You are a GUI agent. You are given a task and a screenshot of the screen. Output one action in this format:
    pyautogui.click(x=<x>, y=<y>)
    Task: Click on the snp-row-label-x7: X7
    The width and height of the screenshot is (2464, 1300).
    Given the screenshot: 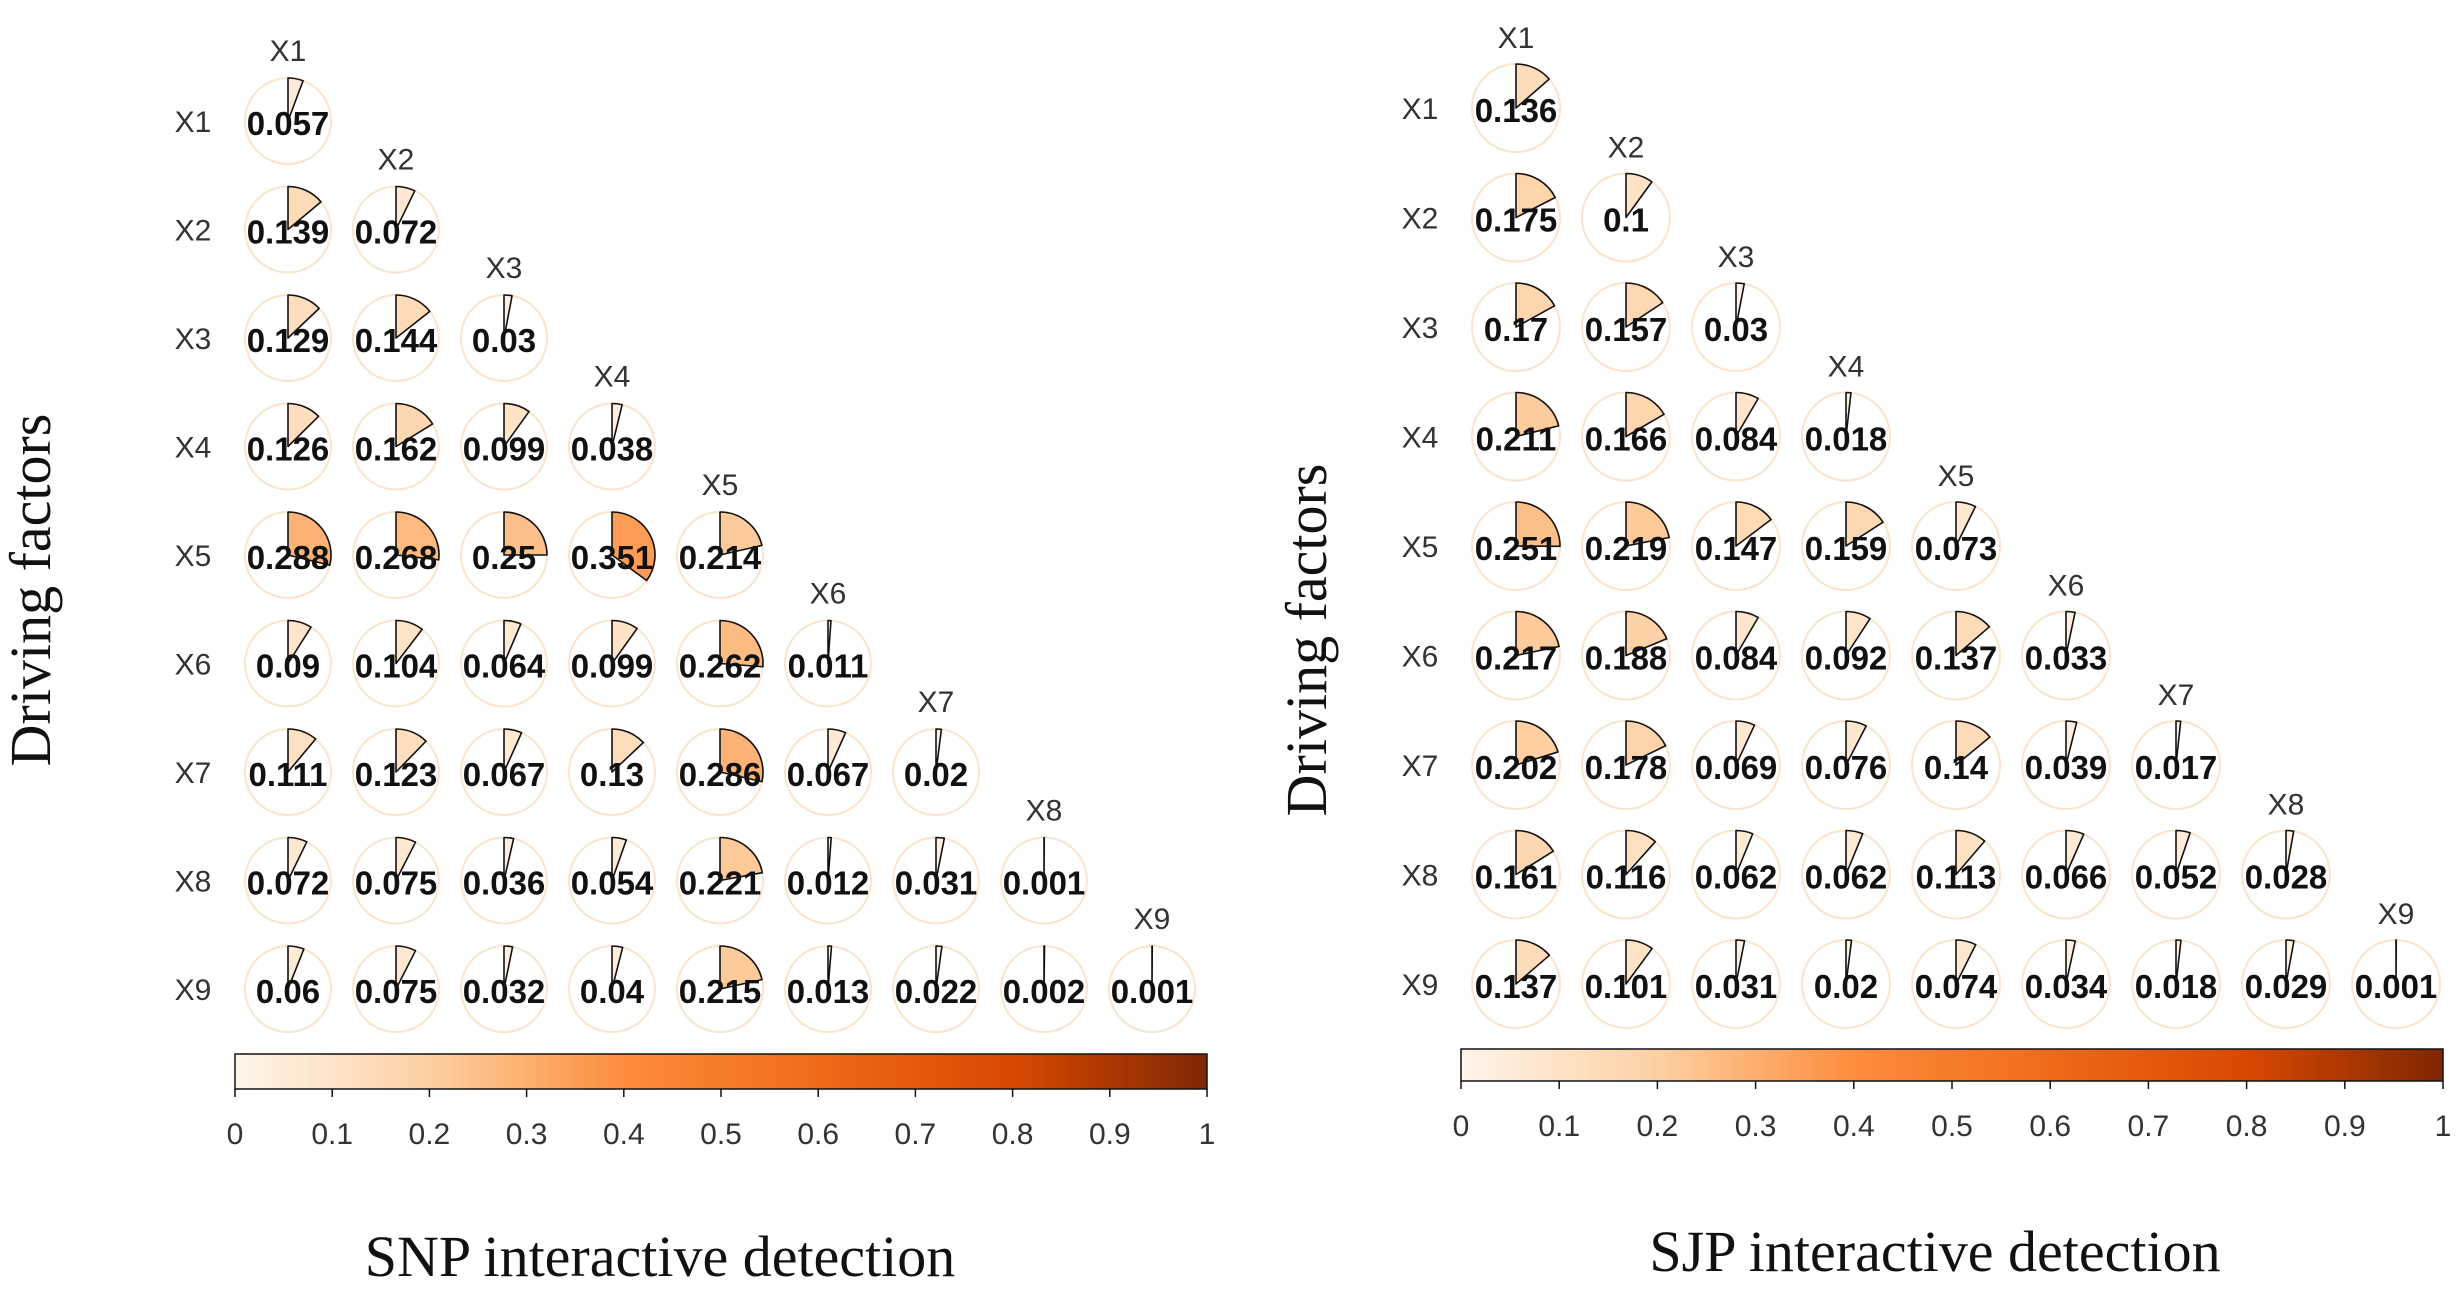 What is the action you would take?
    pyautogui.click(x=193, y=773)
    